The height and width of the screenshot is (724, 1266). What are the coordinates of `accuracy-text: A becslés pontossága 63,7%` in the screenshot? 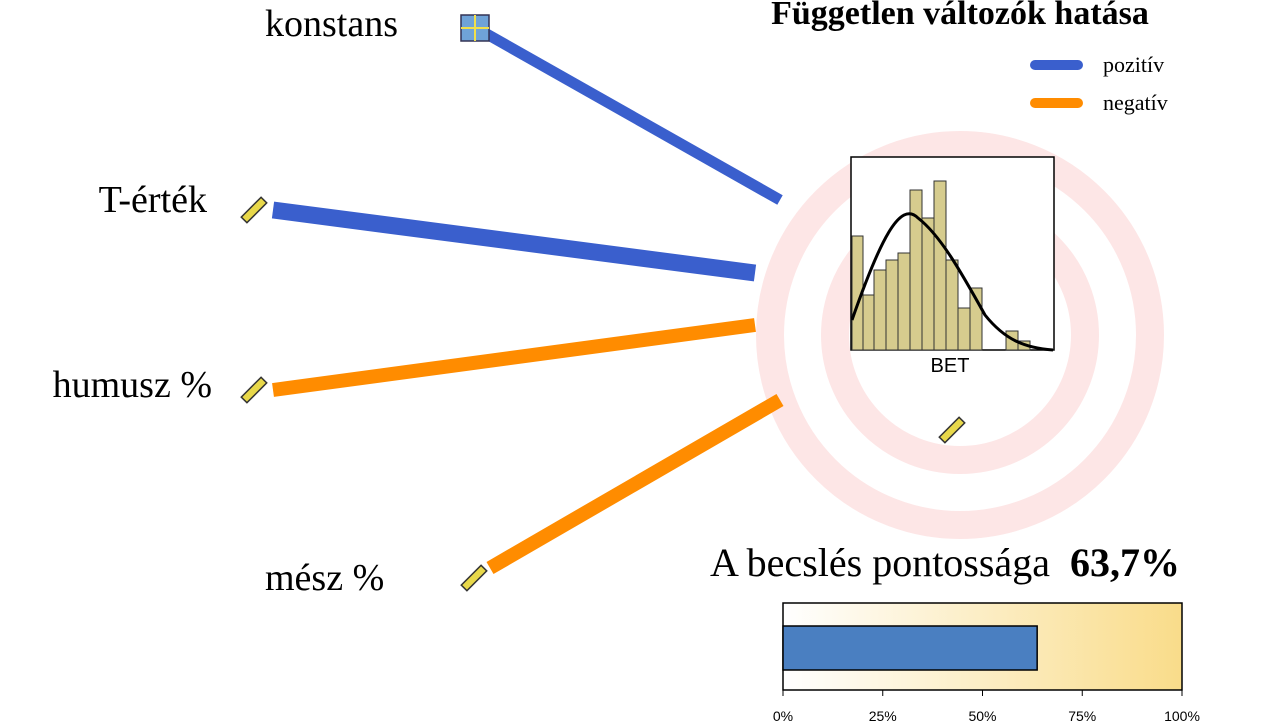 It's located at (945, 562).